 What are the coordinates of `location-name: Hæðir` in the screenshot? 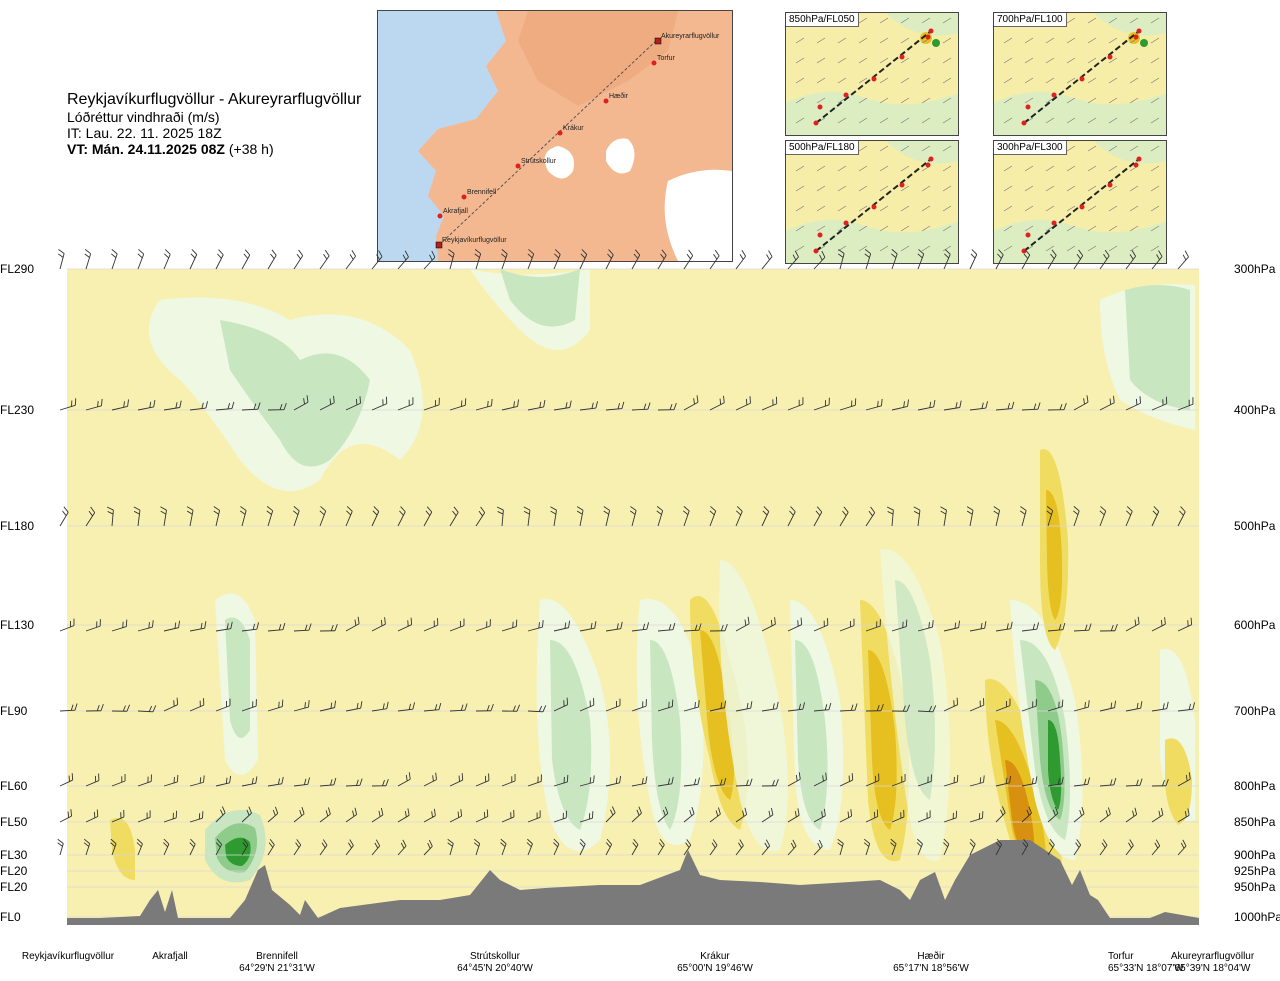 It's located at (931, 956).